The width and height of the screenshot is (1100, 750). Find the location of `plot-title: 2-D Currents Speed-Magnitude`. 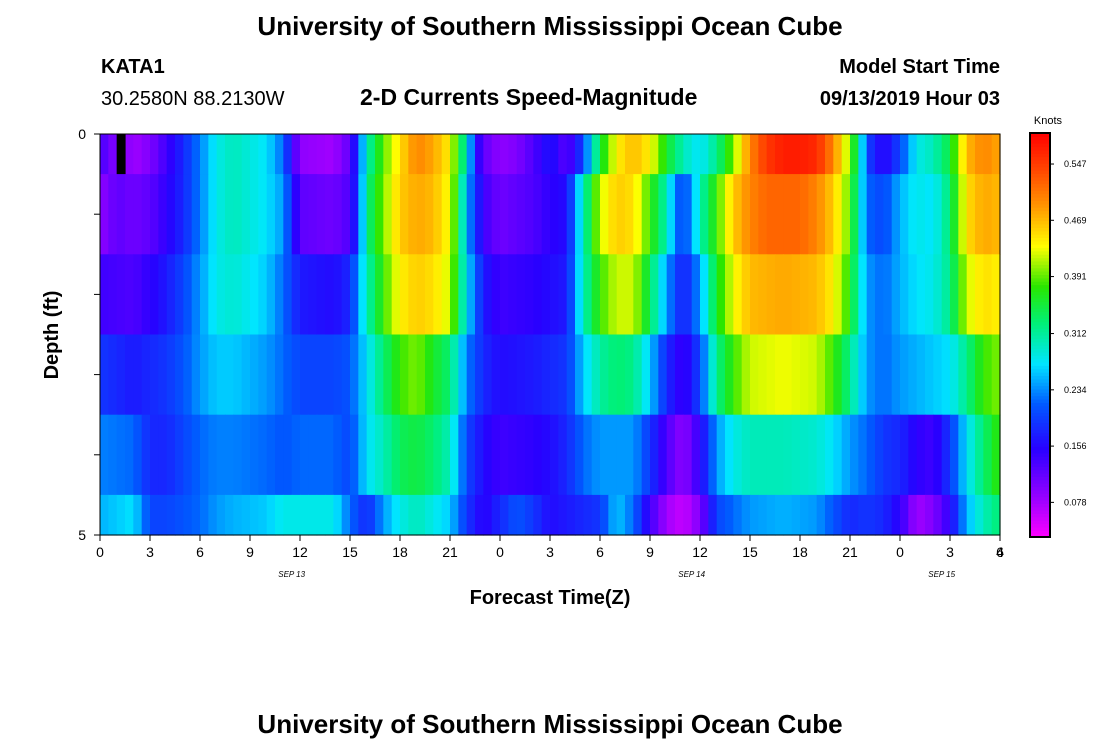

plot-title: 2-D Currents Speed-Magnitude is located at coordinates (529, 97).